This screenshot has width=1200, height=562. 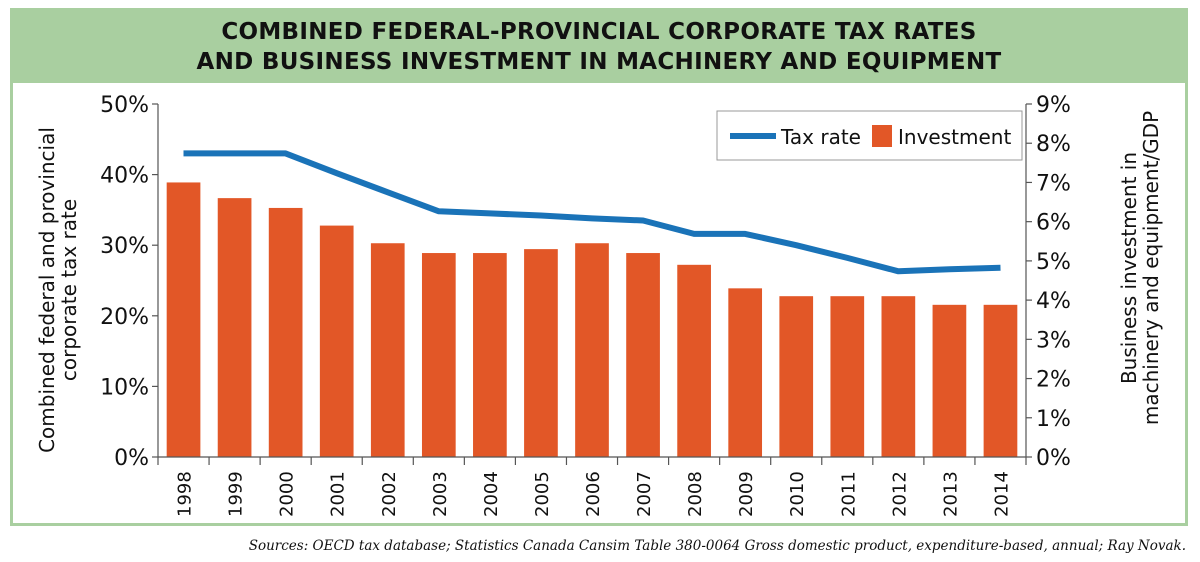 I want to click on y-right-tick-label: 3%, so click(x=1053, y=340).